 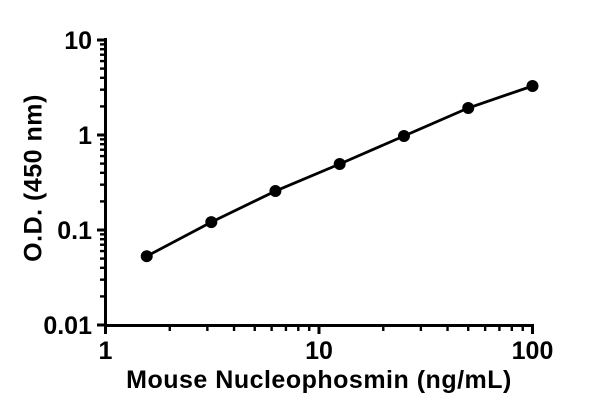 I want to click on y-tick-label: 10, so click(x=78, y=41).